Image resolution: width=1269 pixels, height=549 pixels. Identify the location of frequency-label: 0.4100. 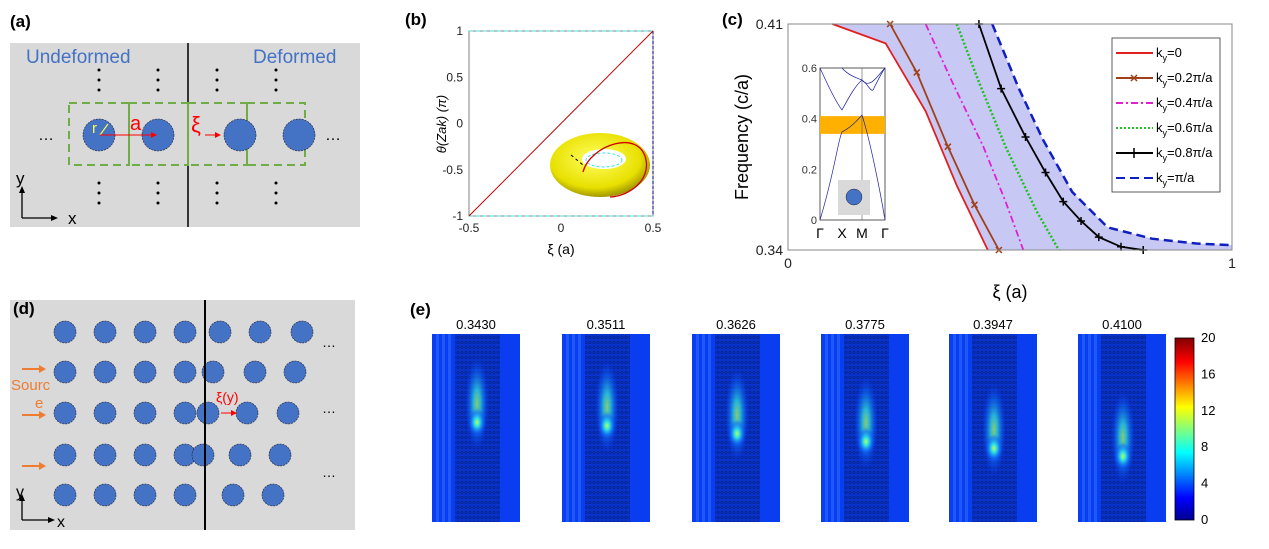
(1122, 324).